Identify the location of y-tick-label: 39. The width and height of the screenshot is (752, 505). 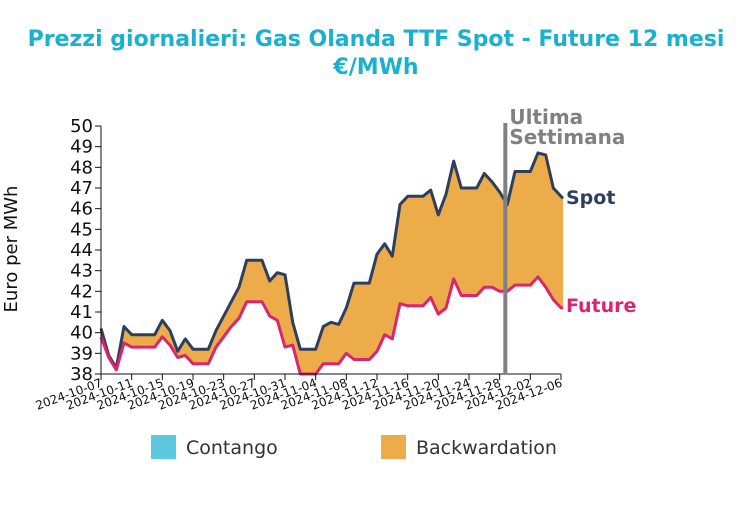
(81, 353).